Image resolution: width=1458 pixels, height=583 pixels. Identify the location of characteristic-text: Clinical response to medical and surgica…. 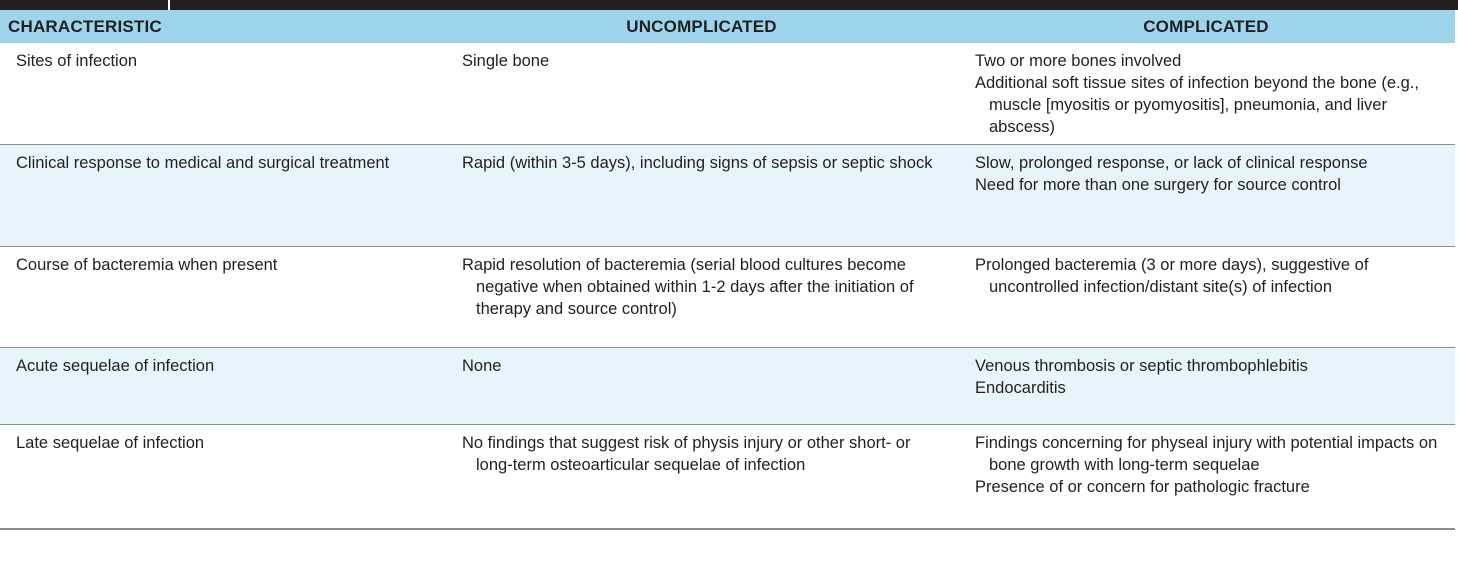
(203, 163).